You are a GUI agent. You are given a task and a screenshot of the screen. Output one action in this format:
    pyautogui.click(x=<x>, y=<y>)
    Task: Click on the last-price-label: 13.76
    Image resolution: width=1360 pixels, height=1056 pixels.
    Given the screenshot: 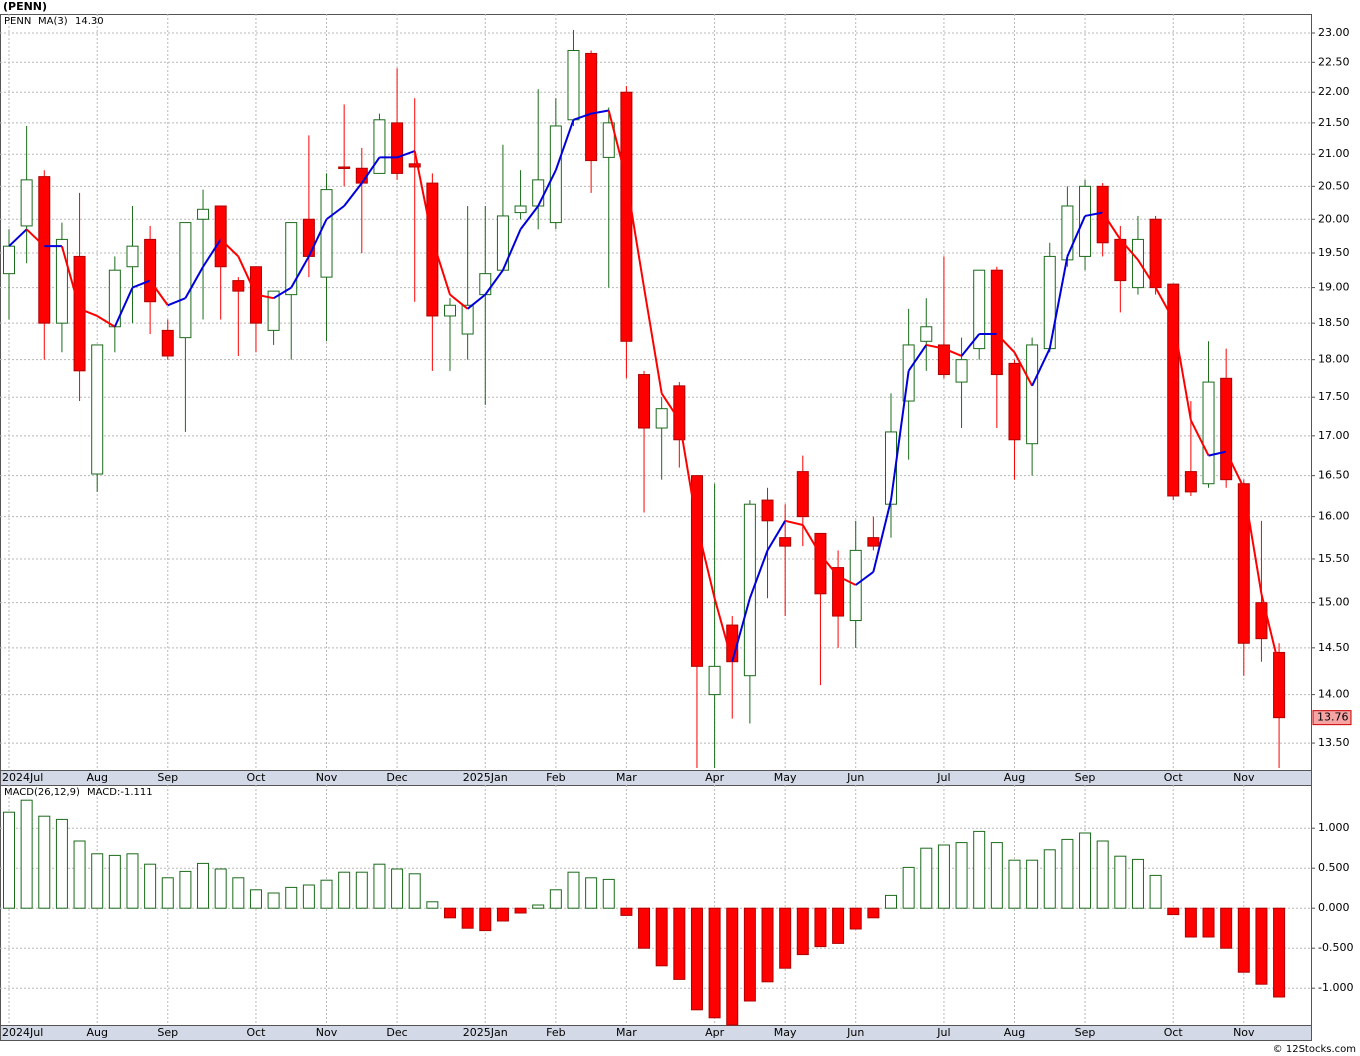 What is the action you would take?
    pyautogui.click(x=1333, y=717)
    